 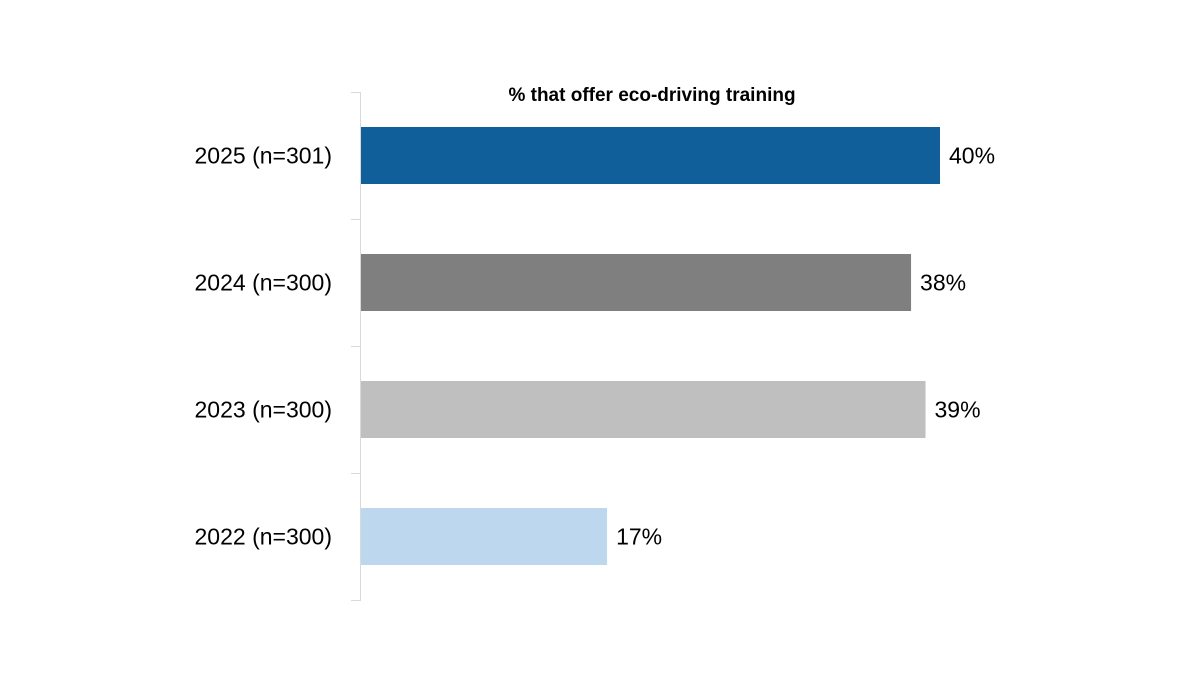 What do you see at coordinates (972, 156) in the screenshot?
I see `data-label: 40%` at bounding box center [972, 156].